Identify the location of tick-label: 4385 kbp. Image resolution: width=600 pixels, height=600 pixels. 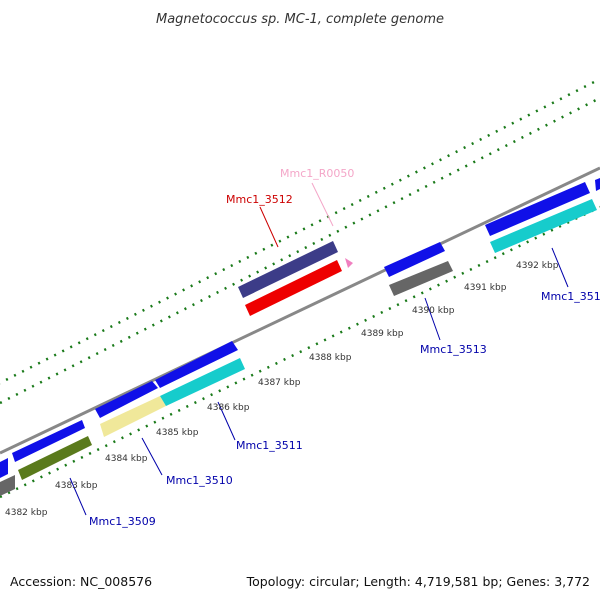
(177, 433).